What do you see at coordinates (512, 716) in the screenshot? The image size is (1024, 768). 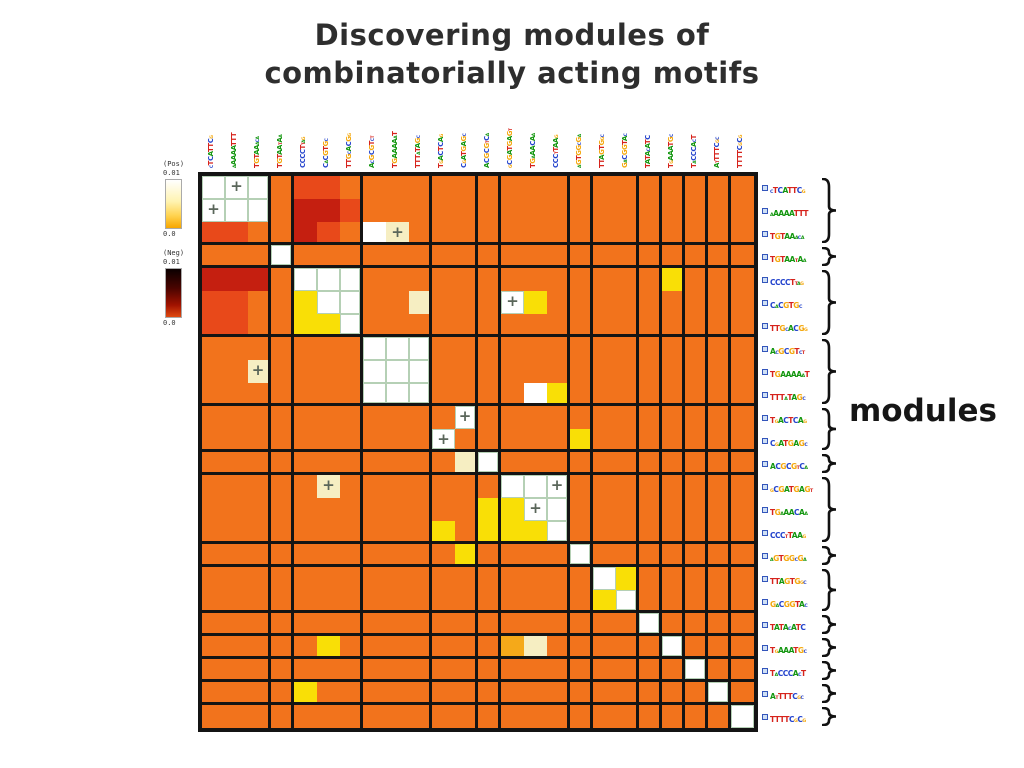 I see `heatmap-cell-r24c14` at bounding box center [512, 716].